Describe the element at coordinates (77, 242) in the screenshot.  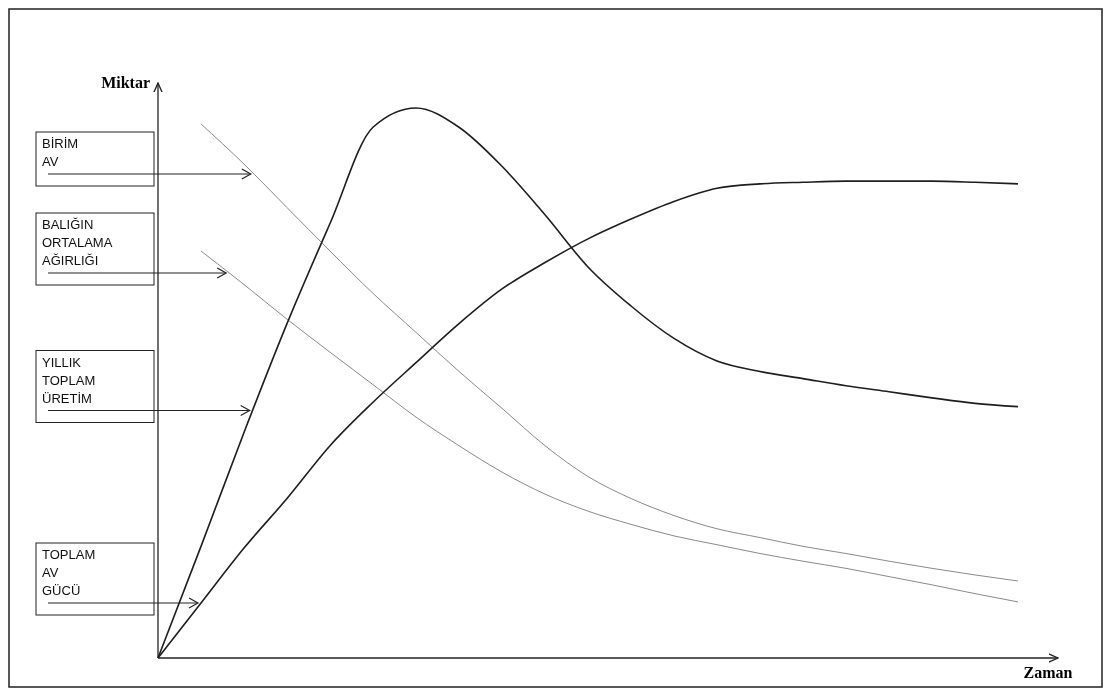
I see `text: BALIĞIN ORTALAMA AĞIRLIĞI` at that location.